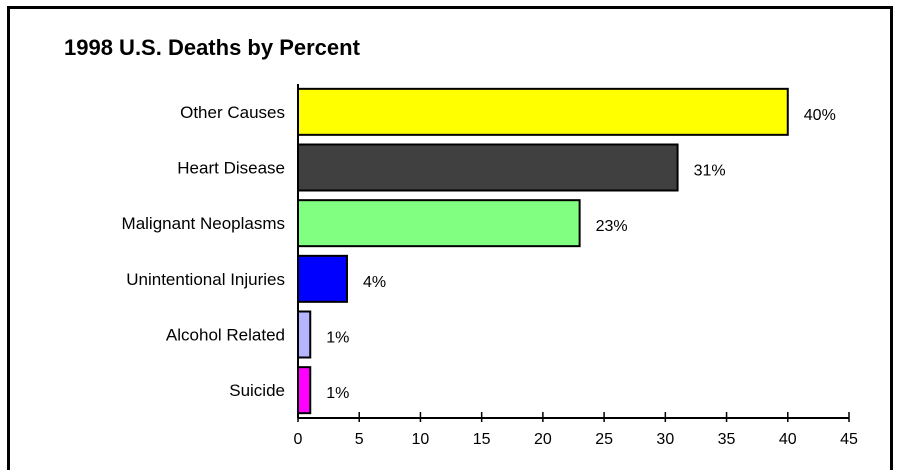 Image resolution: width=905 pixels, height=470 pixels. I want to click on category-label-malignant-neoplasms: Malignant Neoplasms, so click(203, 223).